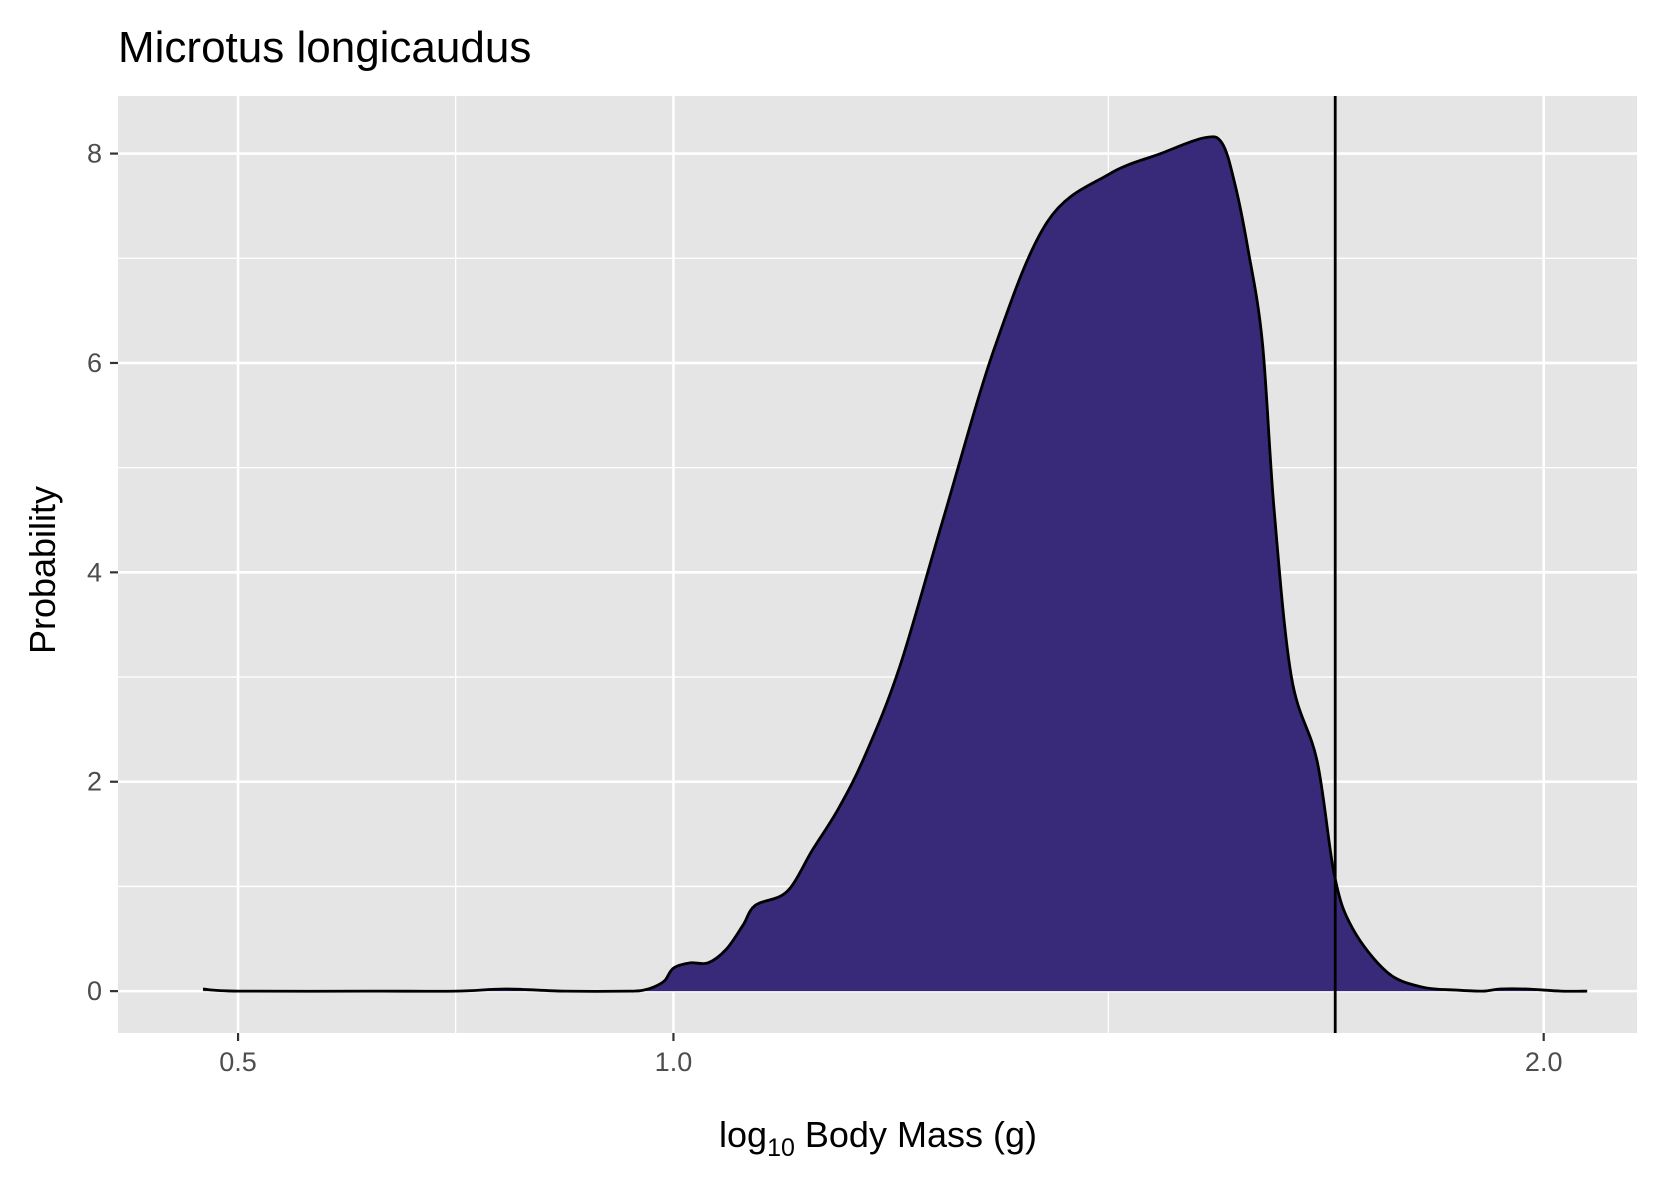  I want to click on chart-title: Microtus longicaudus, so click(324, 47).